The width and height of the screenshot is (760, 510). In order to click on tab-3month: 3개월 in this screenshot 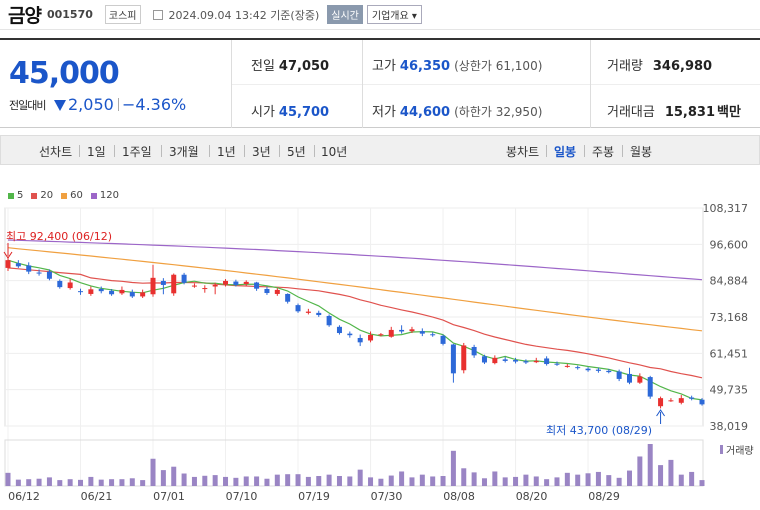, I will do `click(184, 152)`.